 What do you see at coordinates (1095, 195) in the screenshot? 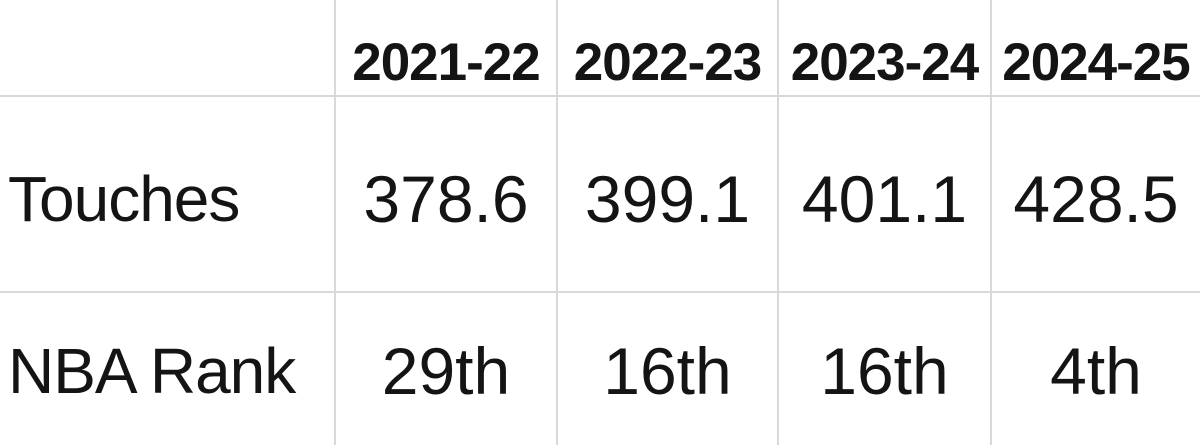
I see `touches-value-2024-25: 428.5` at bounding box center [1095, 195].